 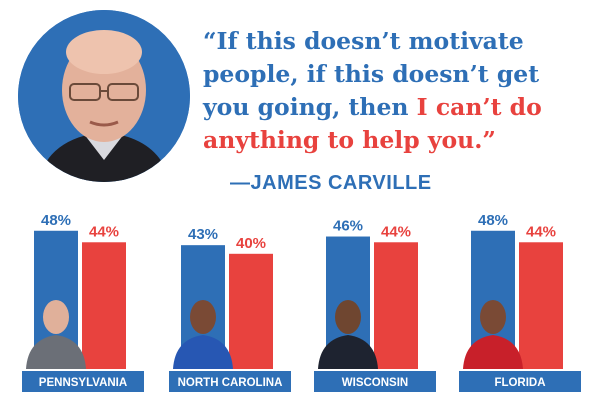 What do you see at coordinates (363, 41) in the screenshot?
I see `quote-line-1: “If this doesn’t motivate` at bounding box center [363, 41].